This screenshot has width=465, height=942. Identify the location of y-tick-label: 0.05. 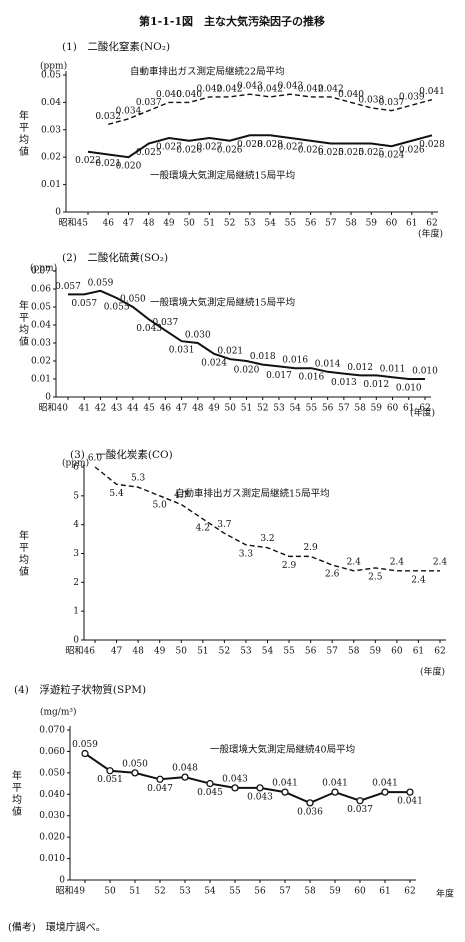
(51, 76).